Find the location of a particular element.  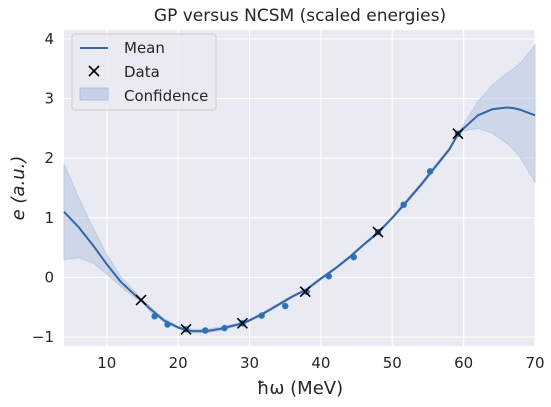

x-tick-label: 50 is located at coordinates (392, 363).